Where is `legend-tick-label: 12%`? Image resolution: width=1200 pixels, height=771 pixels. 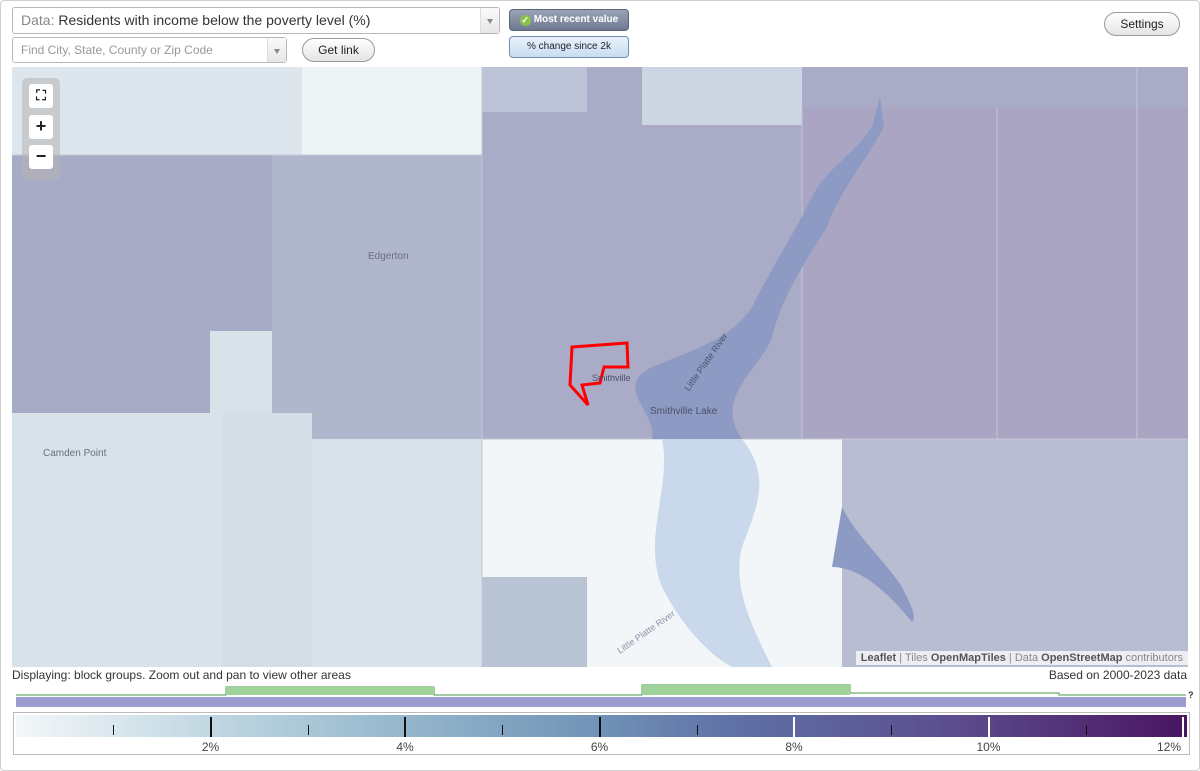 legend-tick-label: 12% is located at coordinates (1169, 747).